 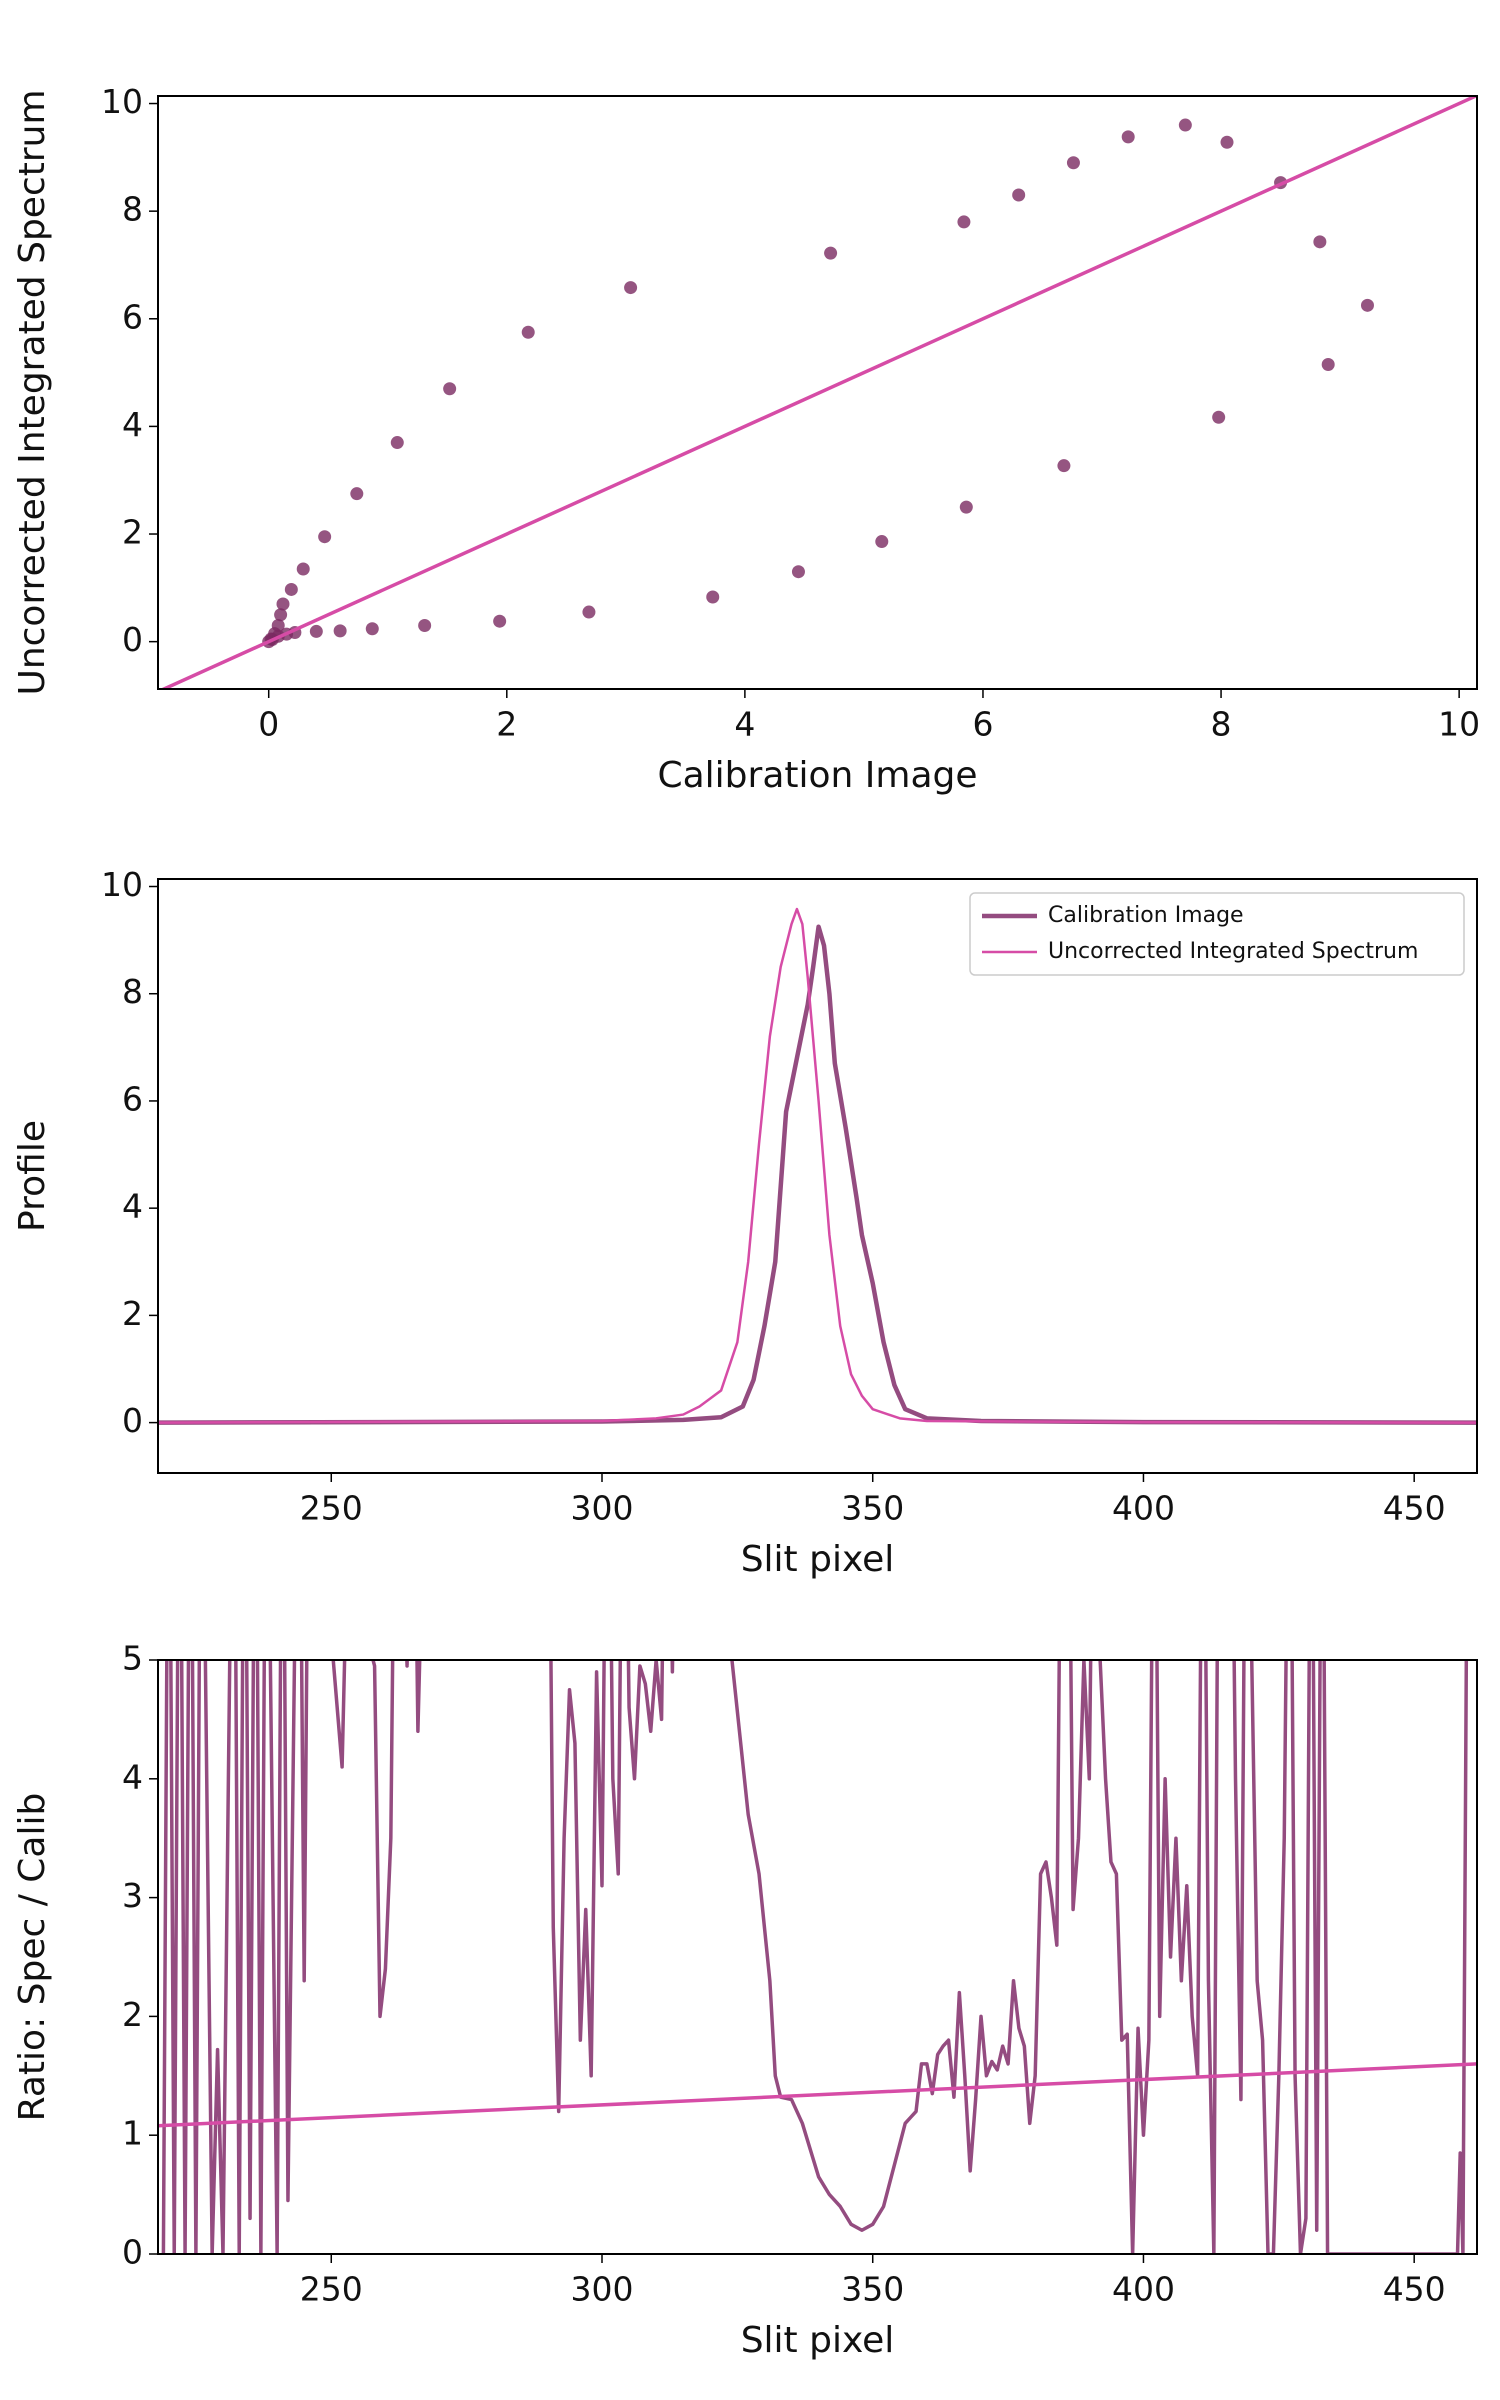 I want to click on y-tick-label: 1, so click(x=132, y=2133).